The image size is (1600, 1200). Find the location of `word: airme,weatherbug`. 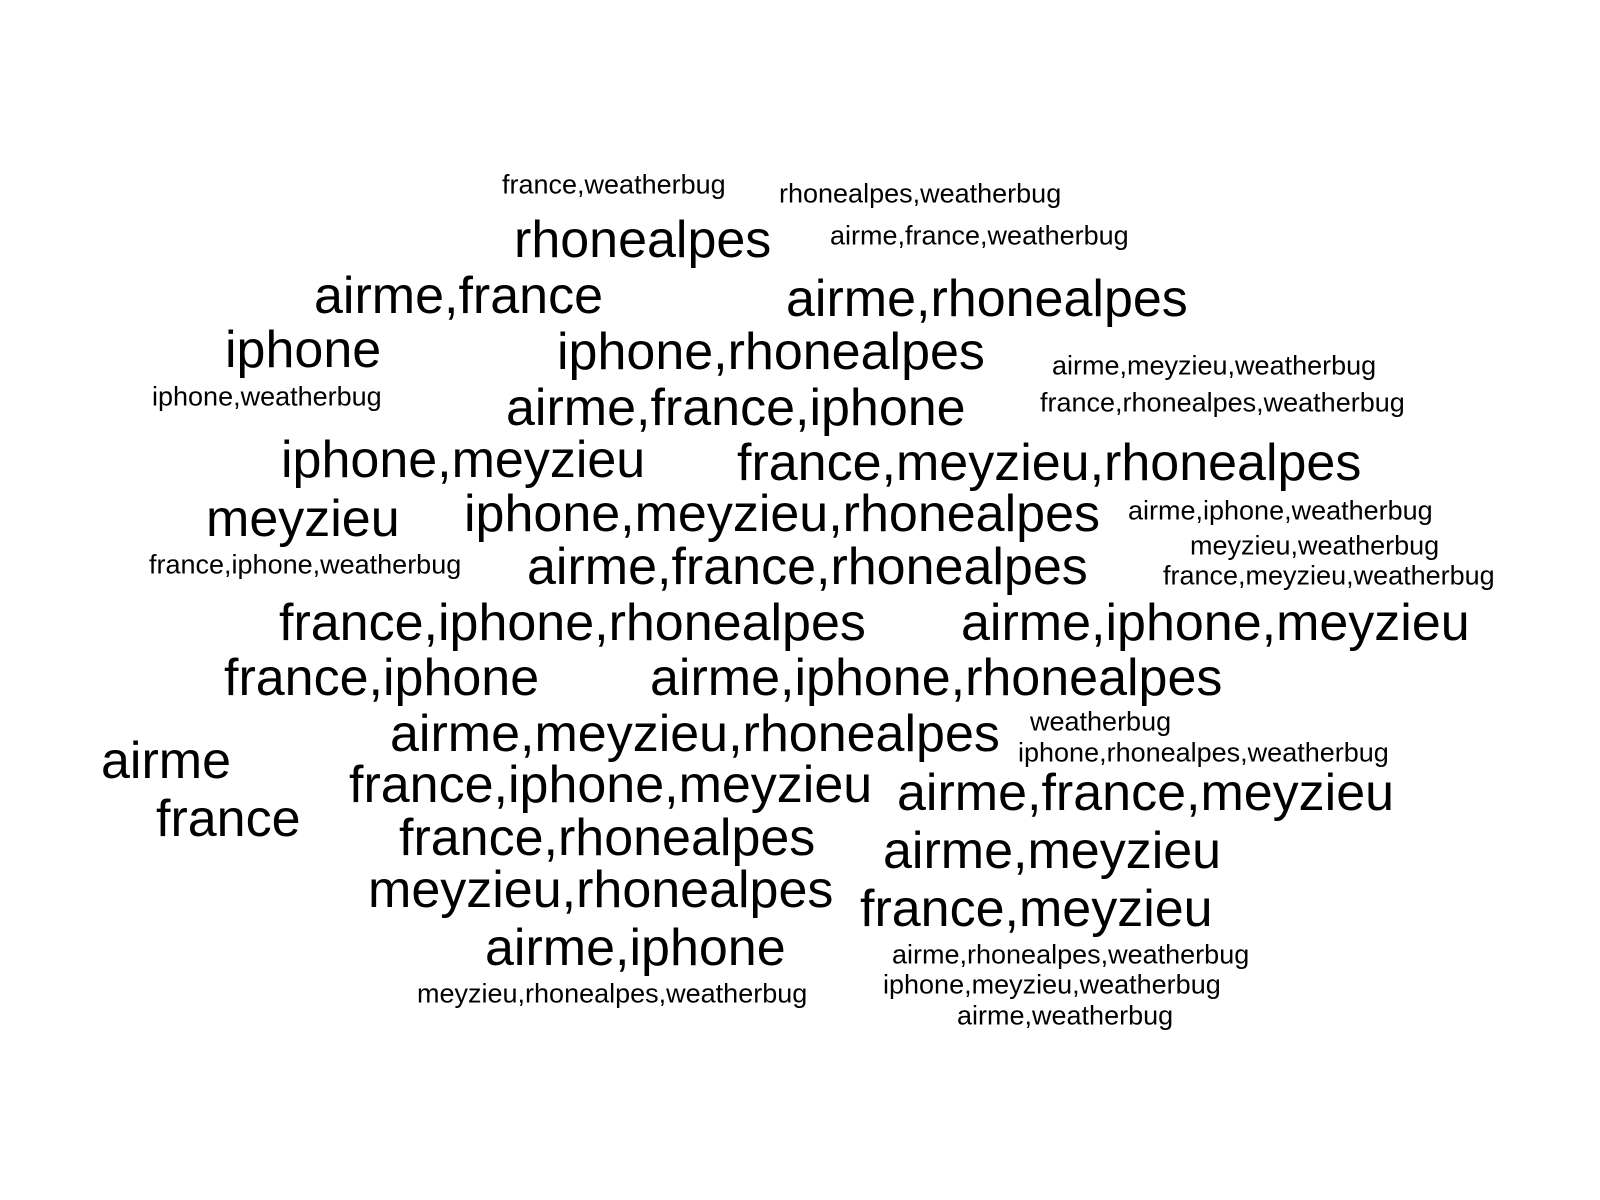

word: airme,weatherbug is located at coordinates (1065, 1015).